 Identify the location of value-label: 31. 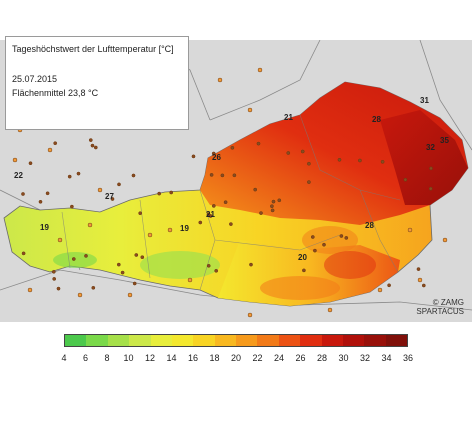
(424, 100).